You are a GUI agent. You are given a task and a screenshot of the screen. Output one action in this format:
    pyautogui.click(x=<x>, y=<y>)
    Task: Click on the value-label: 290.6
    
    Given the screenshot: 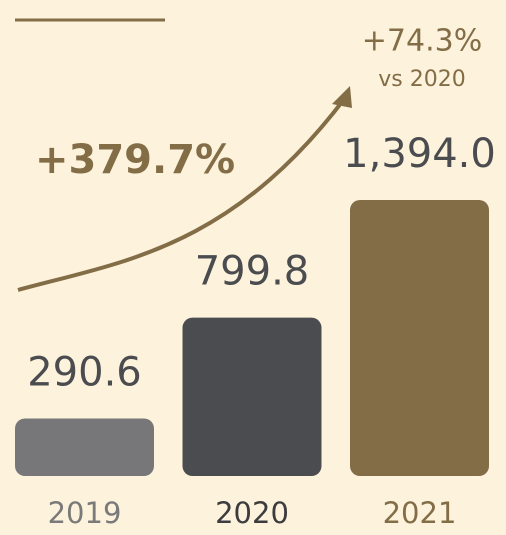 What is the action you would take?
    pyautogui.click(x=84, y=372)
    